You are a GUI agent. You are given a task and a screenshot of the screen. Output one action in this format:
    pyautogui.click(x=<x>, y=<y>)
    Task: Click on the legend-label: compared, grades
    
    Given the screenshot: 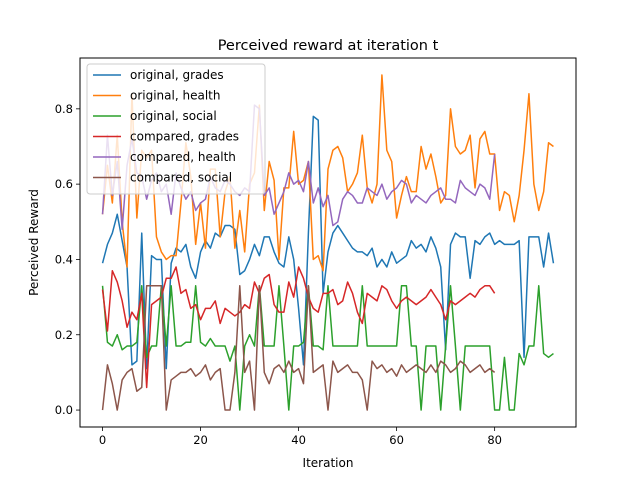 What is the action you would take?
    pyautogui.click(x=184, y=137)
    